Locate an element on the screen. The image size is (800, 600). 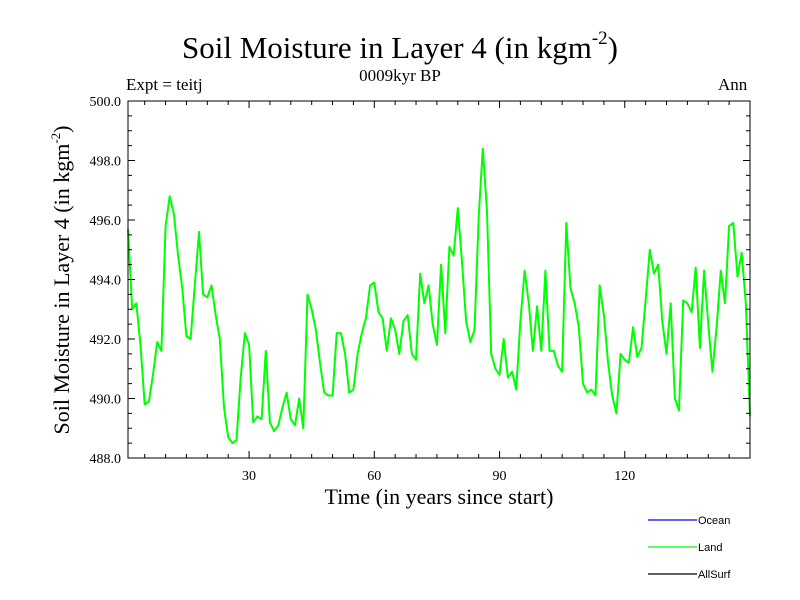
legend-label-allsurf: AllSurf is located at coordinates (714, 575).